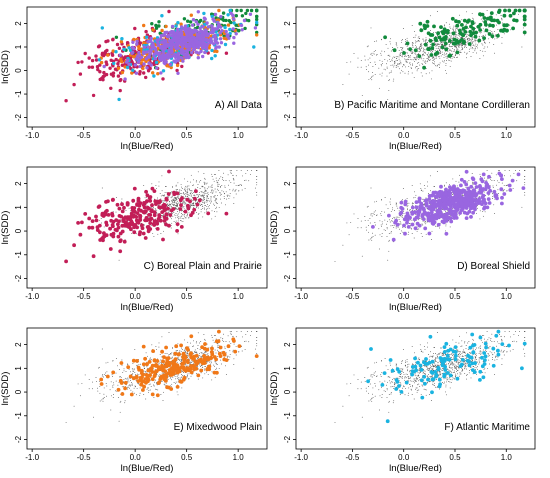  I want to click on x-tick-label: 0.5, so click(187, 296).